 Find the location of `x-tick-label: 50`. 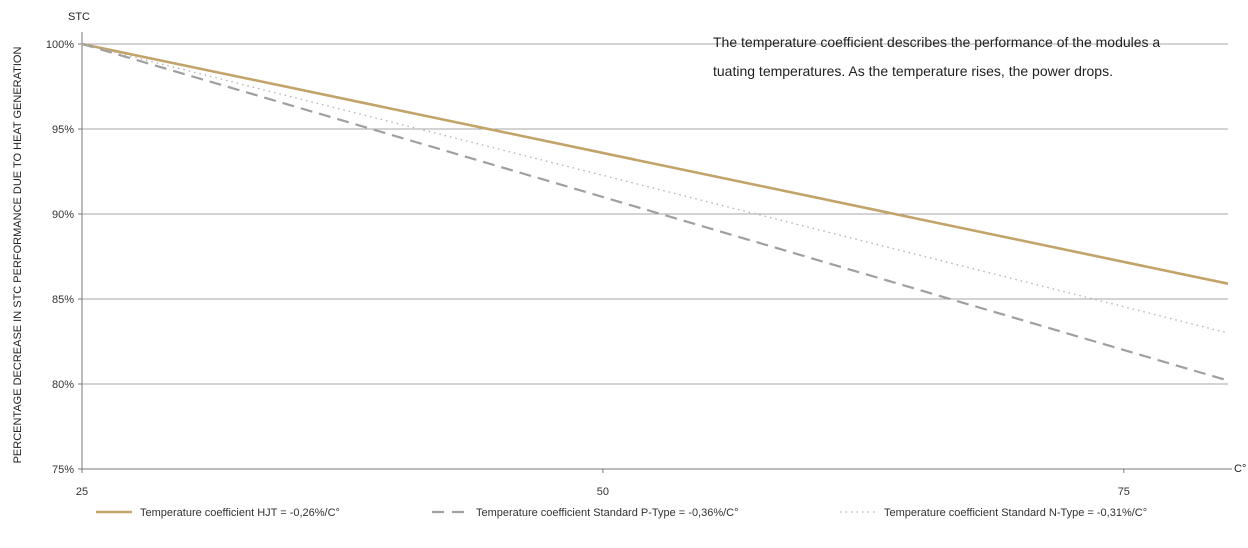

x-tick-label: 50 is located at coordinates (603, 492).